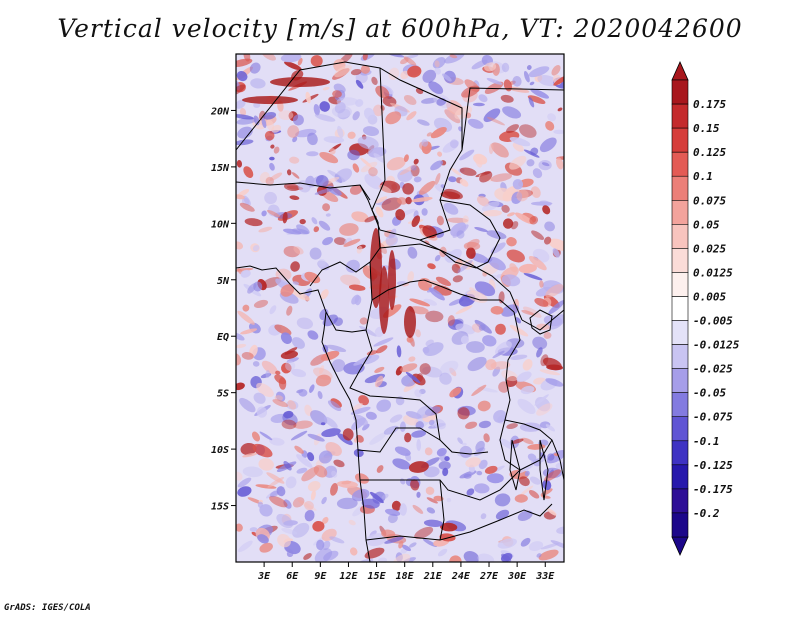 This screenshot has height=618, width=800. I want to click on lon-label: 3E, so click(264, 576).